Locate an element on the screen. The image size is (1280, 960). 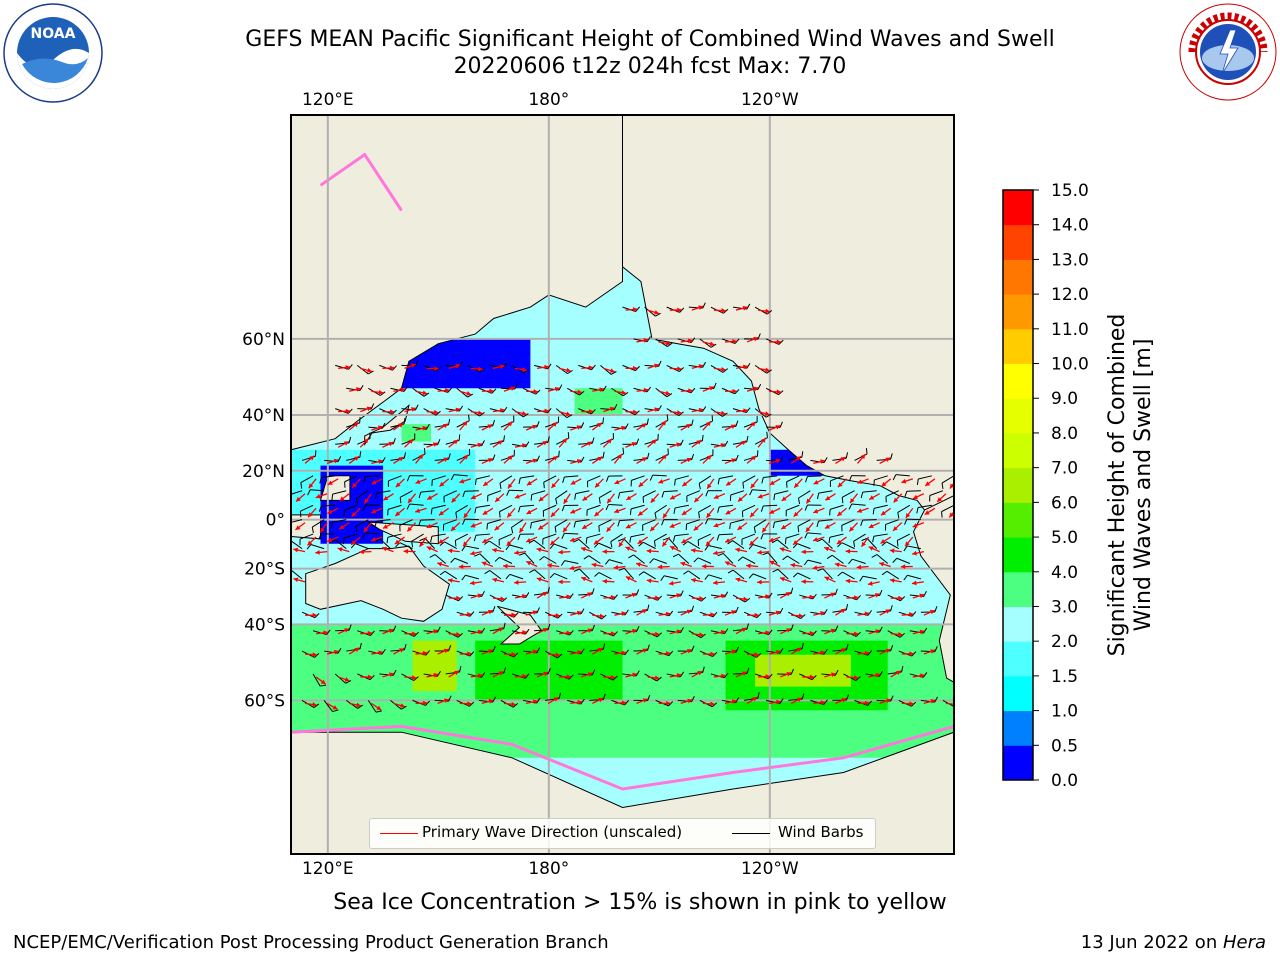
colorbar-tick-label: 12.0 is located at coordinates (1070, 295).